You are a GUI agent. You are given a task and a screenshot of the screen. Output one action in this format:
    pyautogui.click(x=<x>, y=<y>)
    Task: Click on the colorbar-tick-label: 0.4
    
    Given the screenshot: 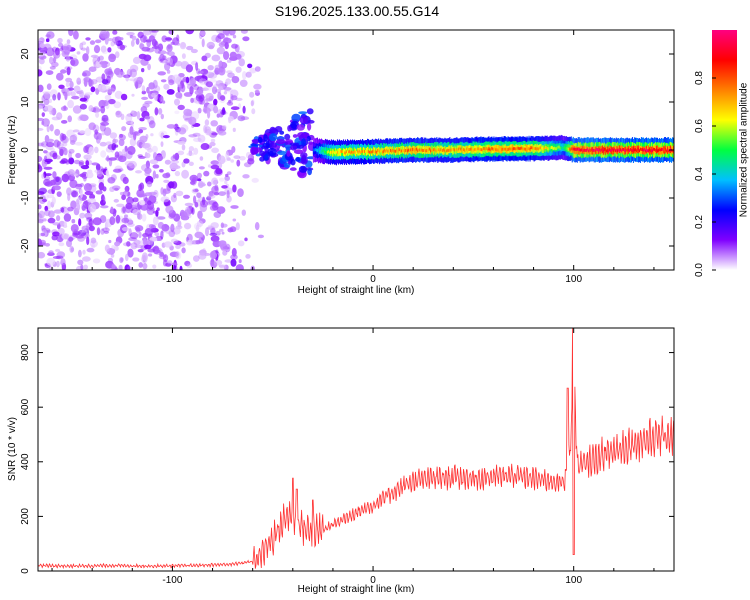 What is the action you would take?
    pyautogui.click(x=699, y=174)
    